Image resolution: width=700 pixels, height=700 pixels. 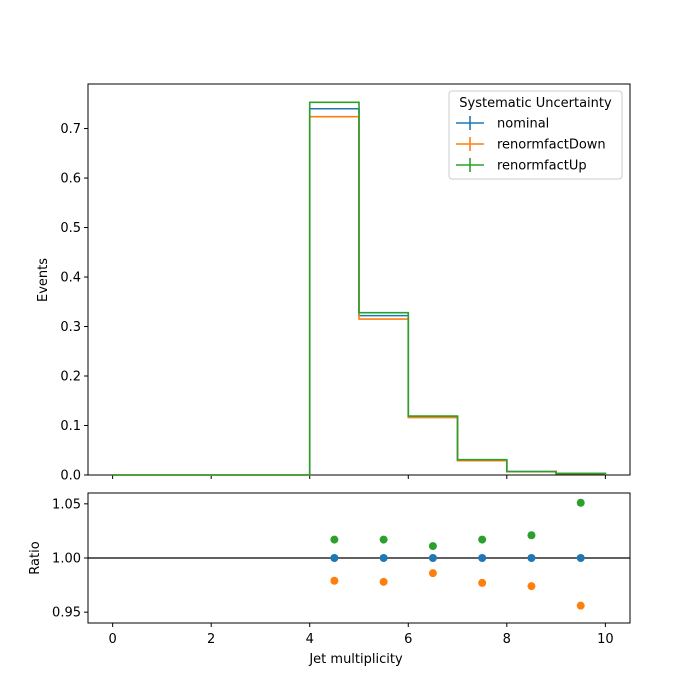 What do you see at coordinates (523, 124) in the screenshot?
I see `legend-entry: nominal` at bounding box center [523, 124].